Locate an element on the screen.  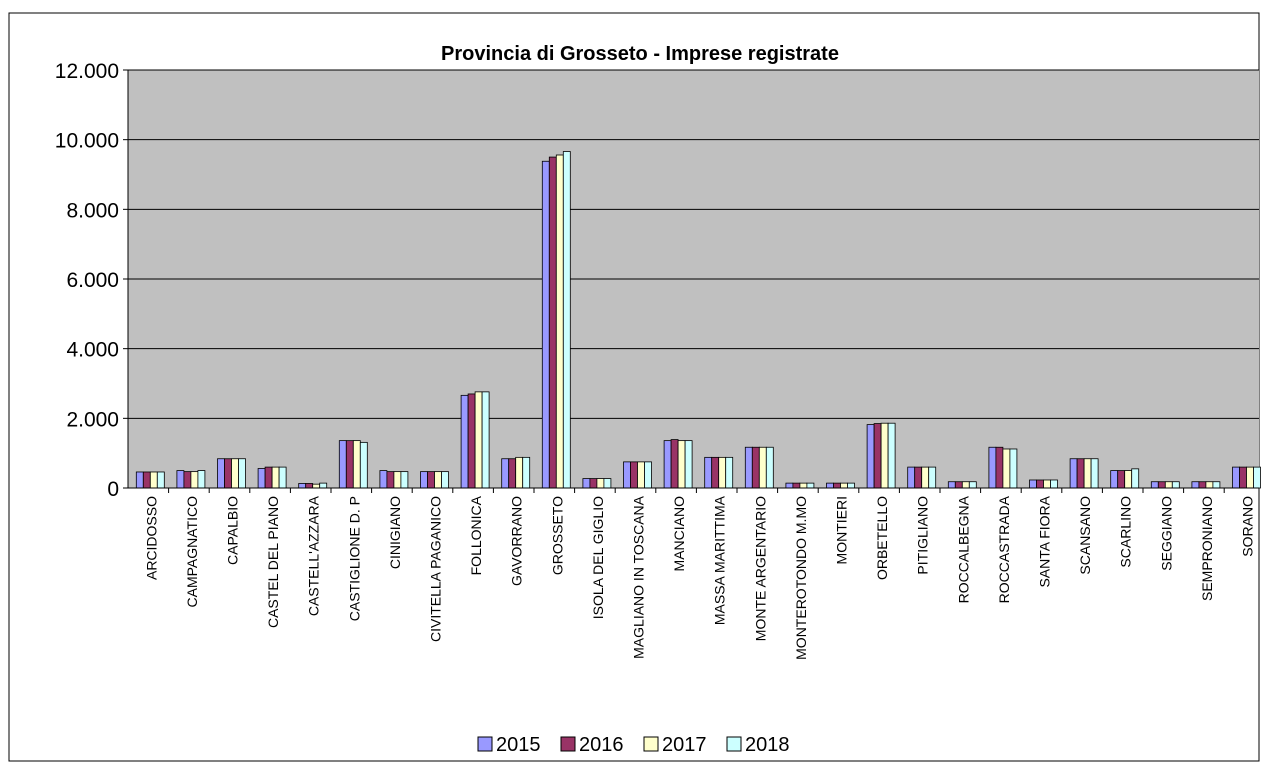
x-tick-label: CASTEL DEL PIANO is located at coordinates (273, 562).